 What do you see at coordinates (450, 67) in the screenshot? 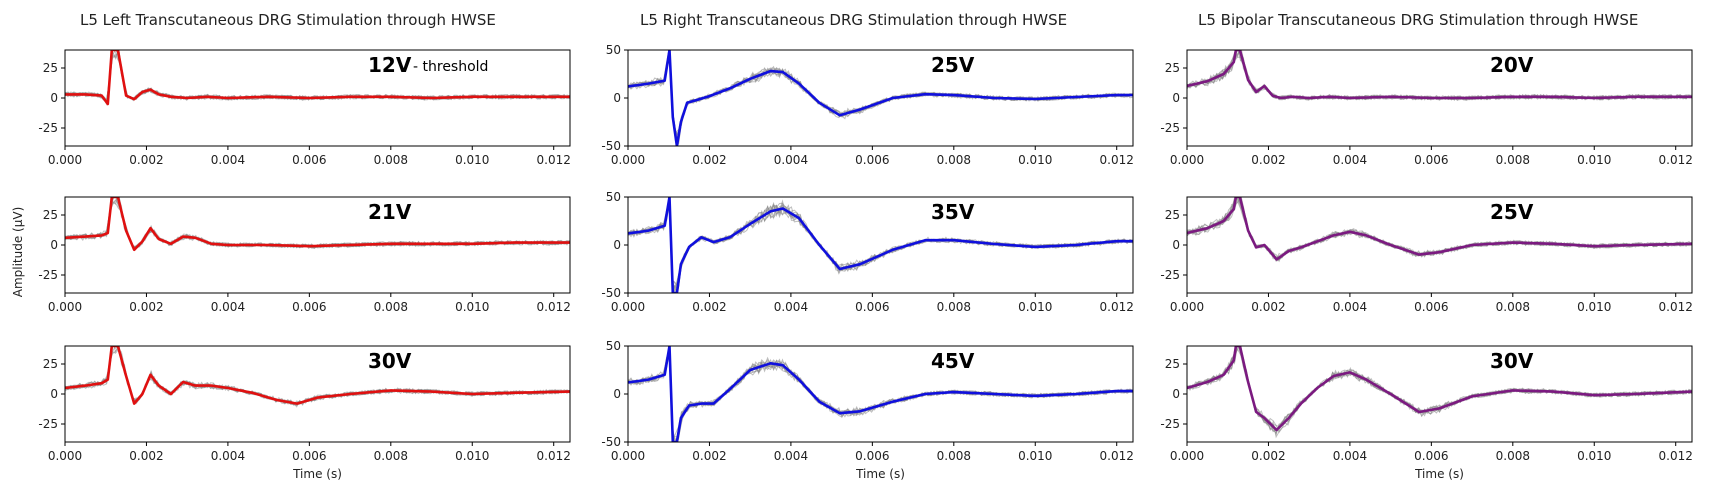
I see `threshold-annotation: - threshold` at bounding box center [450, 67].